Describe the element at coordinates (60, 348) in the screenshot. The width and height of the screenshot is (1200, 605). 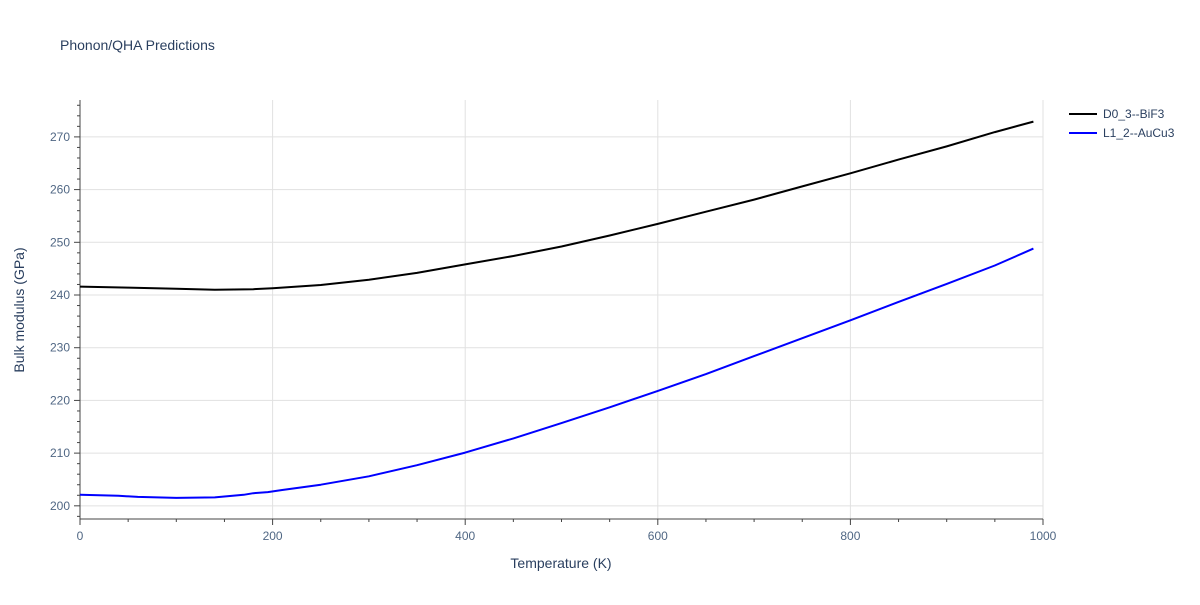
I see `y-tick-label: 230` at that location.